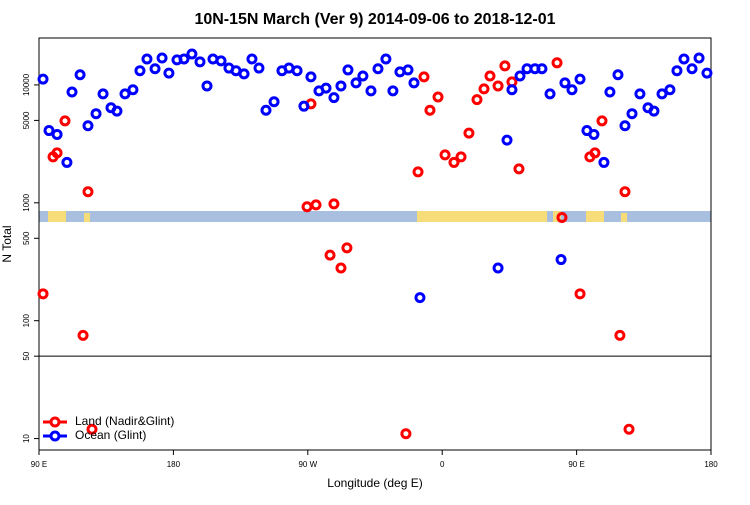 Image resolution: width=750 pixels, height=505 pixels. Describe the element at coordinates (124, 421) in the screenshot. I see `legend-label: Land (Nadir&Glint)` at that location.